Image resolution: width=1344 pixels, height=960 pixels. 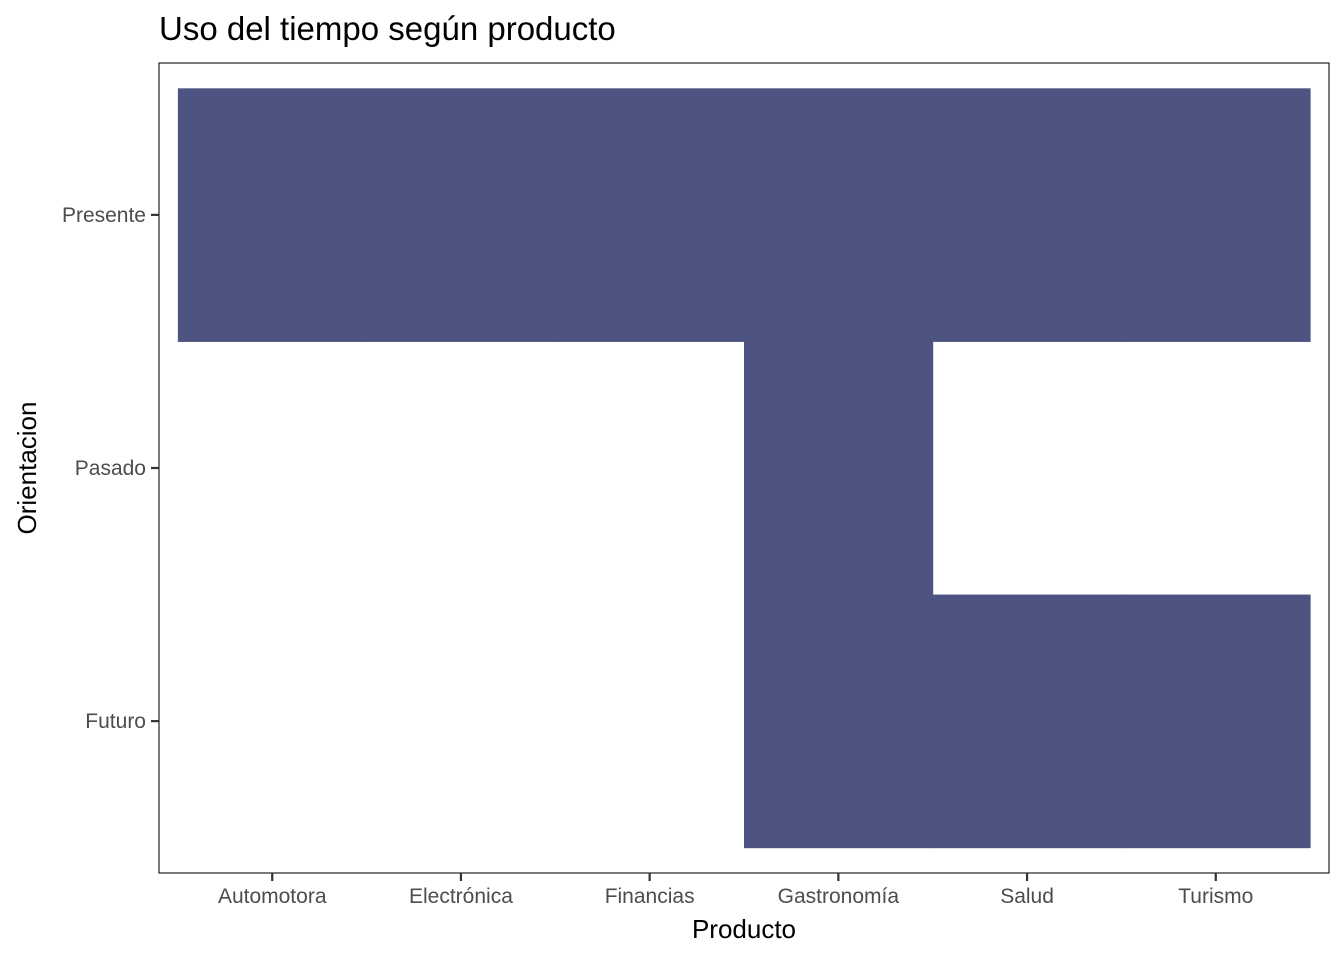 I want to click on x-axis-title: Producto, so click(x=744, y=929).